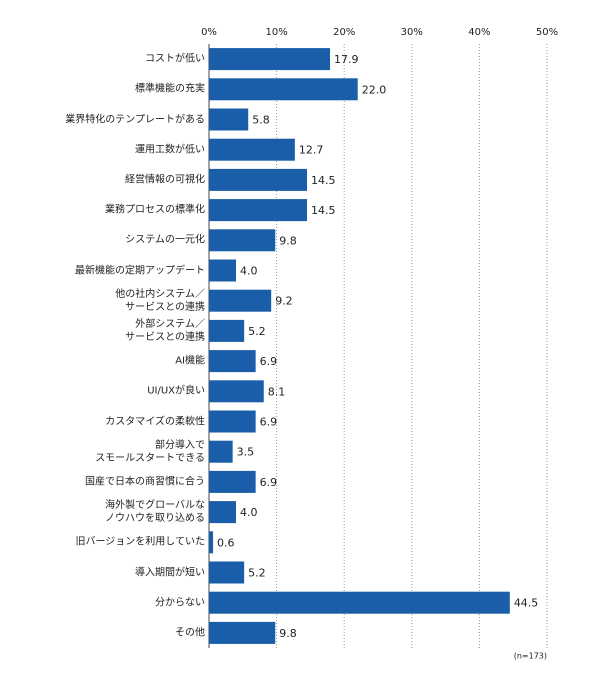  Describe the element at coordinates (190, 361) in the screenshot. I see `y-tick-label: AI機能` at that location.